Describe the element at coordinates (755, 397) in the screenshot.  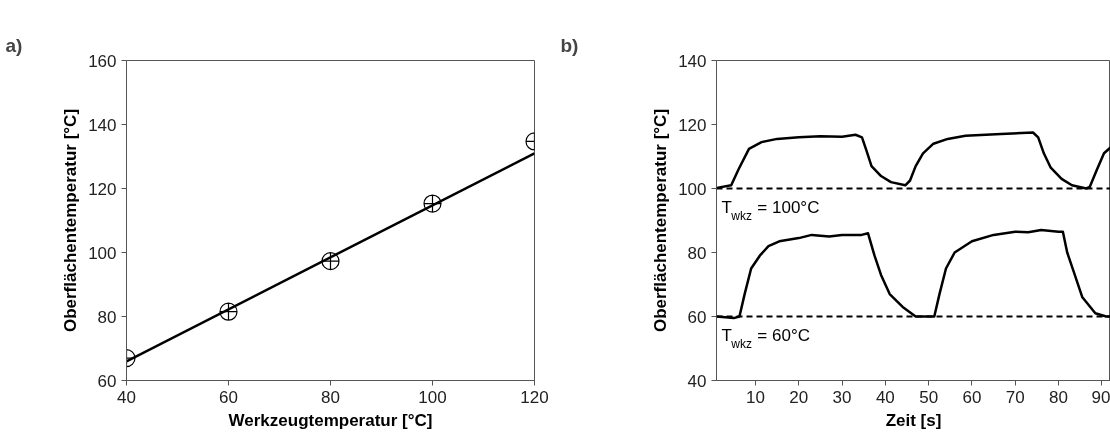
I see `x-tick-label: 10` at that location.